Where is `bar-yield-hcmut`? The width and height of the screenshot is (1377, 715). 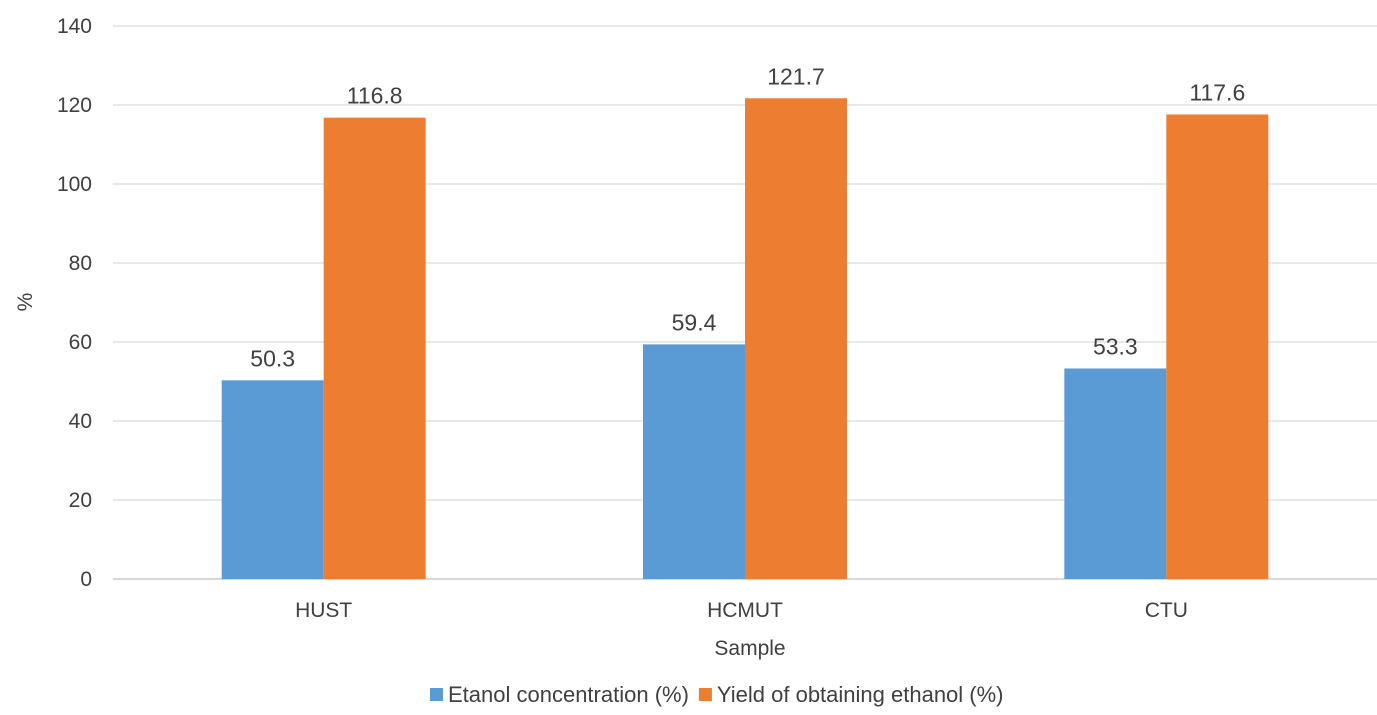
bar-yield-hcmut is located at coordinates (796, 338).